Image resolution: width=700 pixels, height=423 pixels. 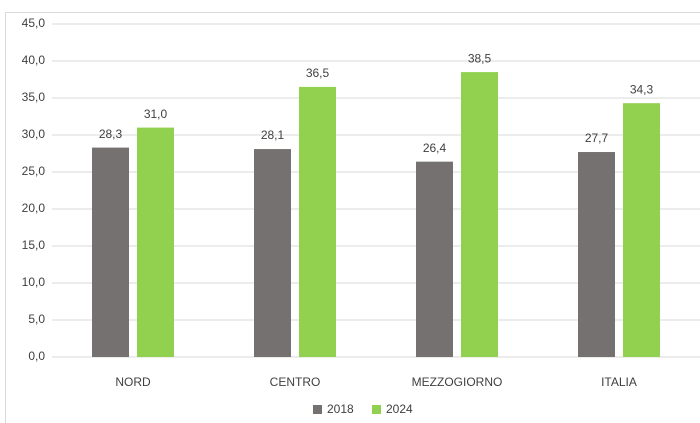 What do you see at coordinates (597, 138) in the screenshot?
I see `value-label: 27,7` at bounding box center [597, 138].